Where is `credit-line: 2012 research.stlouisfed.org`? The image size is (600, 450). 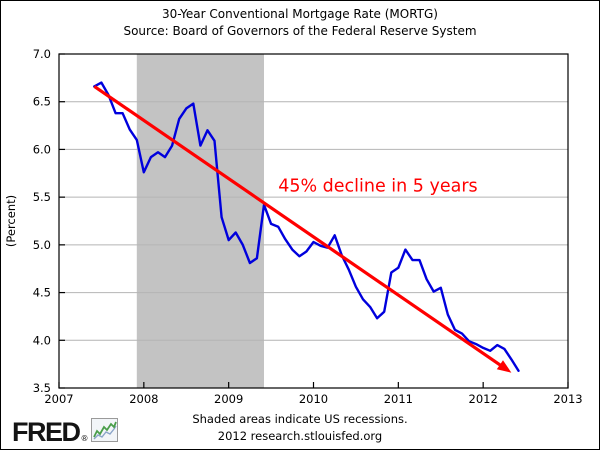
credit-line: 2012 research.stlouisfed.org is located at coordinates (300, 436).